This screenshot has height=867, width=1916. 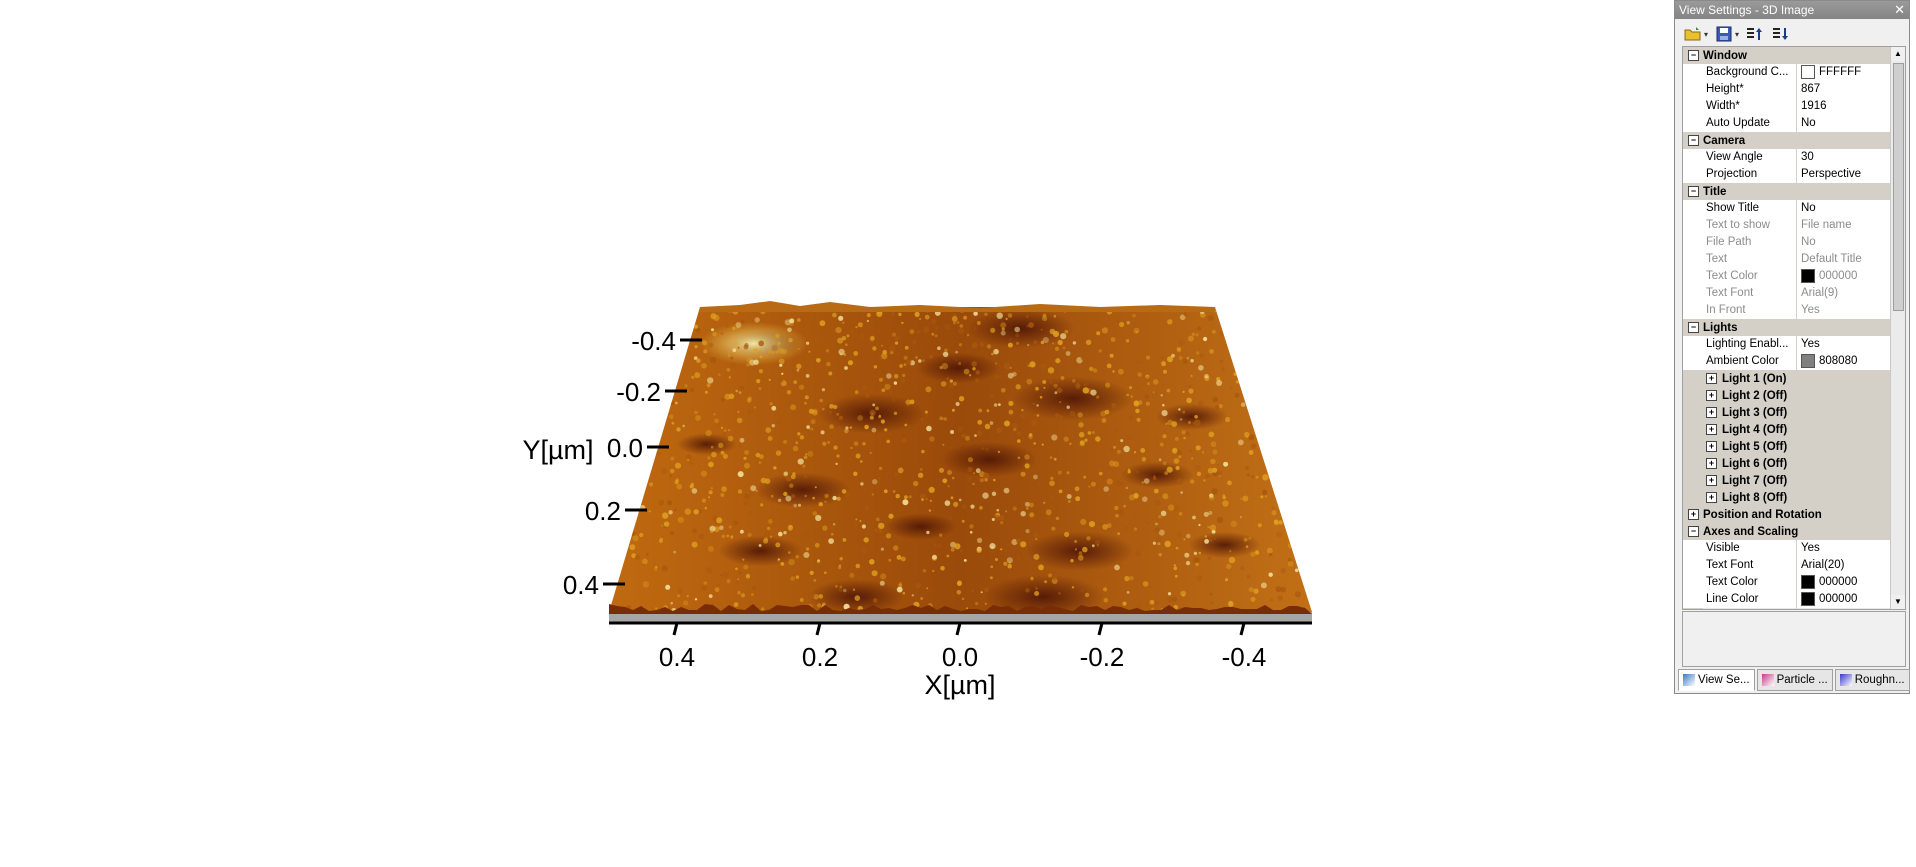 I want to click on particle-icon, so click(x=1767, y=680).